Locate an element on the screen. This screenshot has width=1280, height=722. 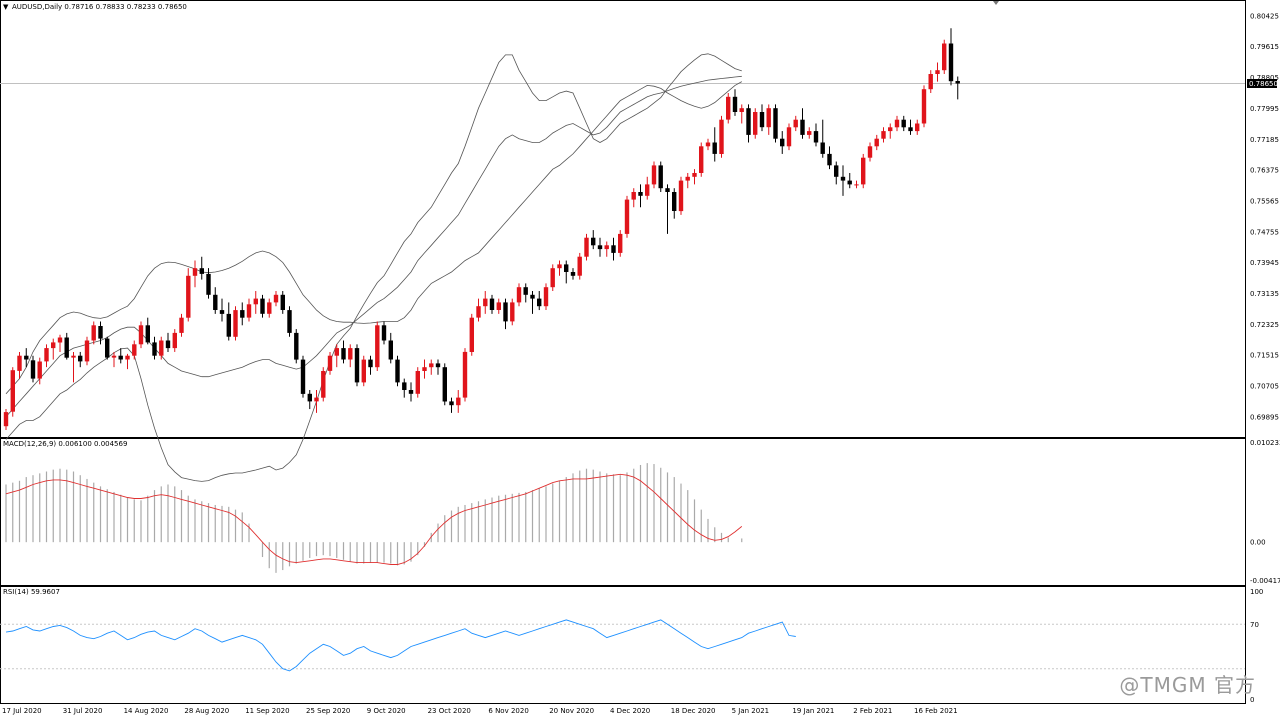
watermark: @TMGM 官方 is located at coordinates (1187, 685).